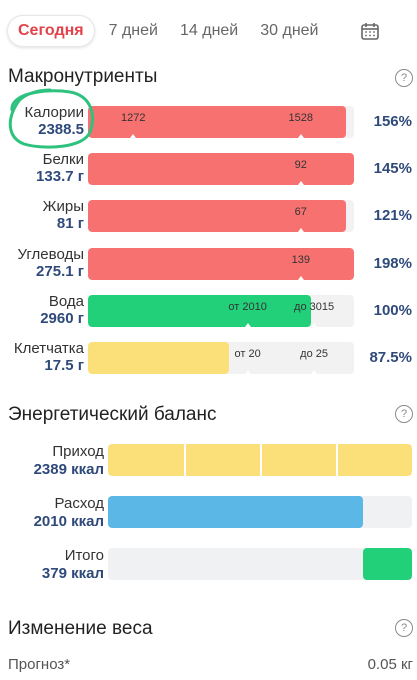 The width and height of the screenshot is (417, 680). I want to click on energy-label: Приход 2389 ккал, so click(69, 461).